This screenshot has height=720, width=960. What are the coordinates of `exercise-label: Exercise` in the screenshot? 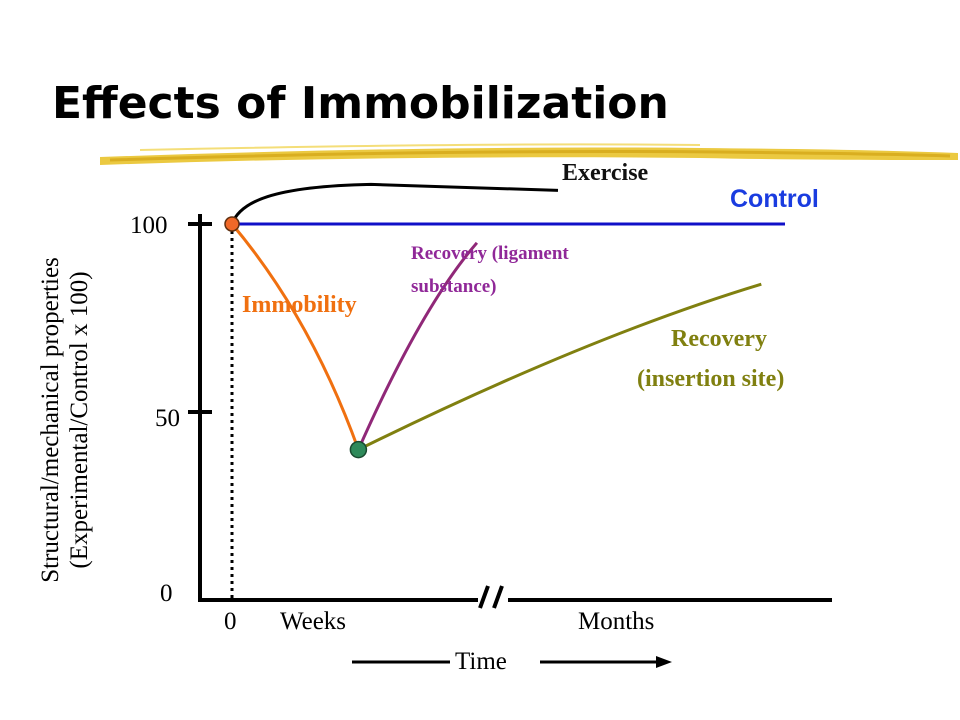 It's located at (605, 173).